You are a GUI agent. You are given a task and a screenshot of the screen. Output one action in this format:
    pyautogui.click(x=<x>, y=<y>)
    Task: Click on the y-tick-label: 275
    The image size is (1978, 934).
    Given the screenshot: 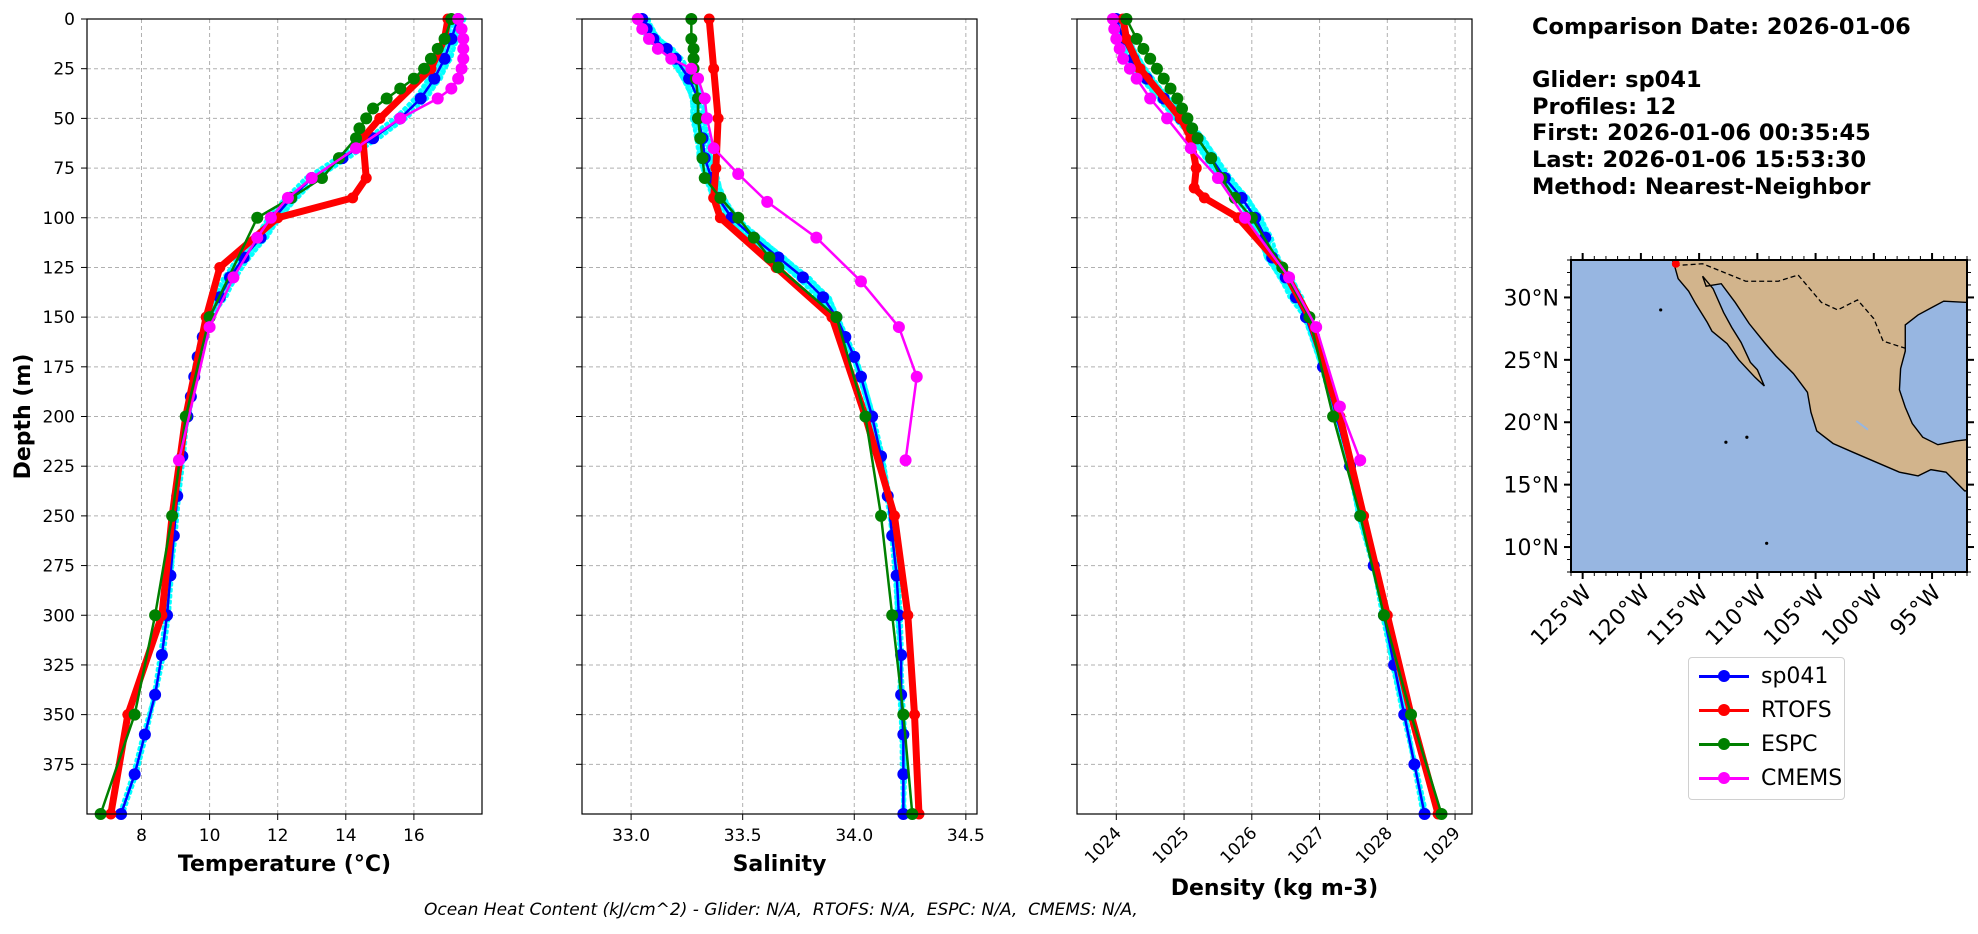 What is the action you would take?
    pyautogui.click(x=59, y=567)
    